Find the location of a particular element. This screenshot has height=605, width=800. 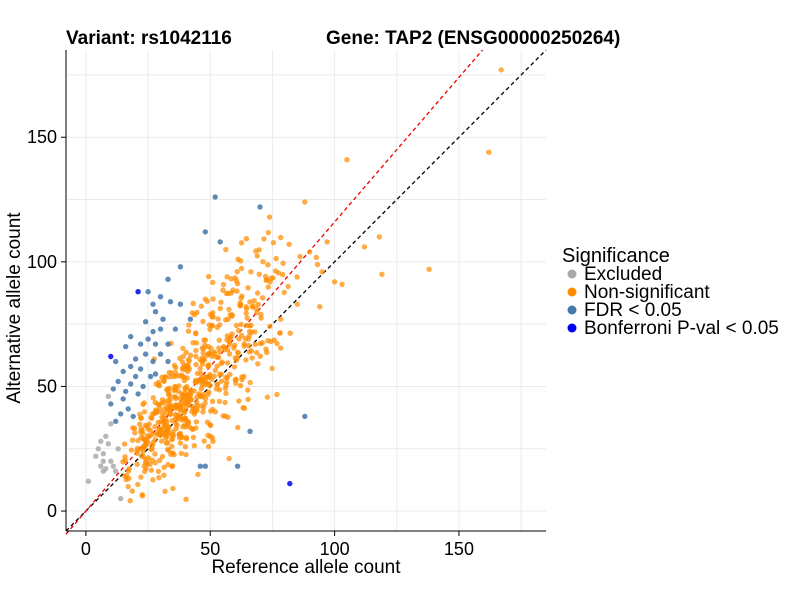

y-tick-label: 0 is located at coordinates (52, 511).